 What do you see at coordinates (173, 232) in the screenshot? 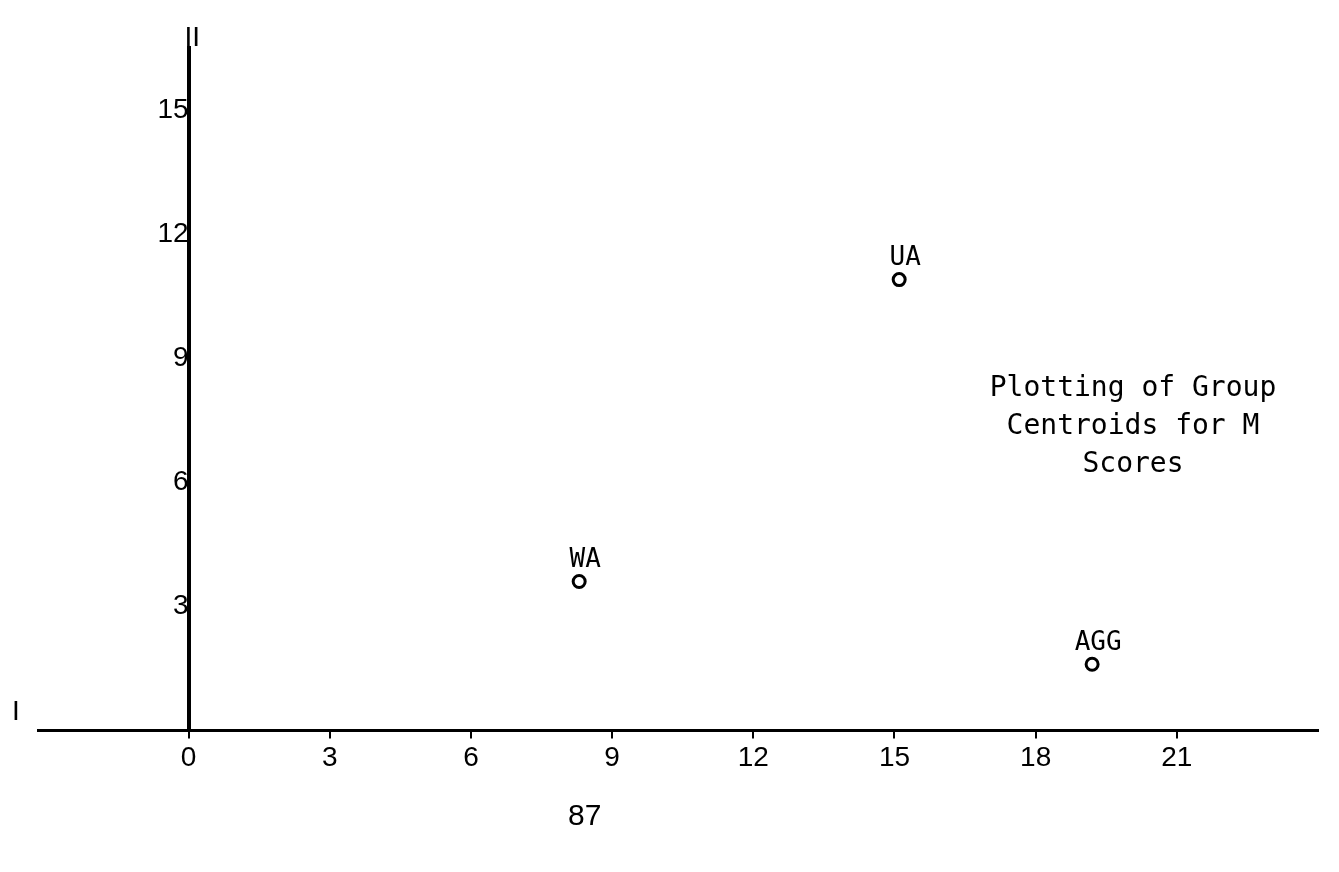
I see `y-tick-label: 12` at bounding box center [173, 232].